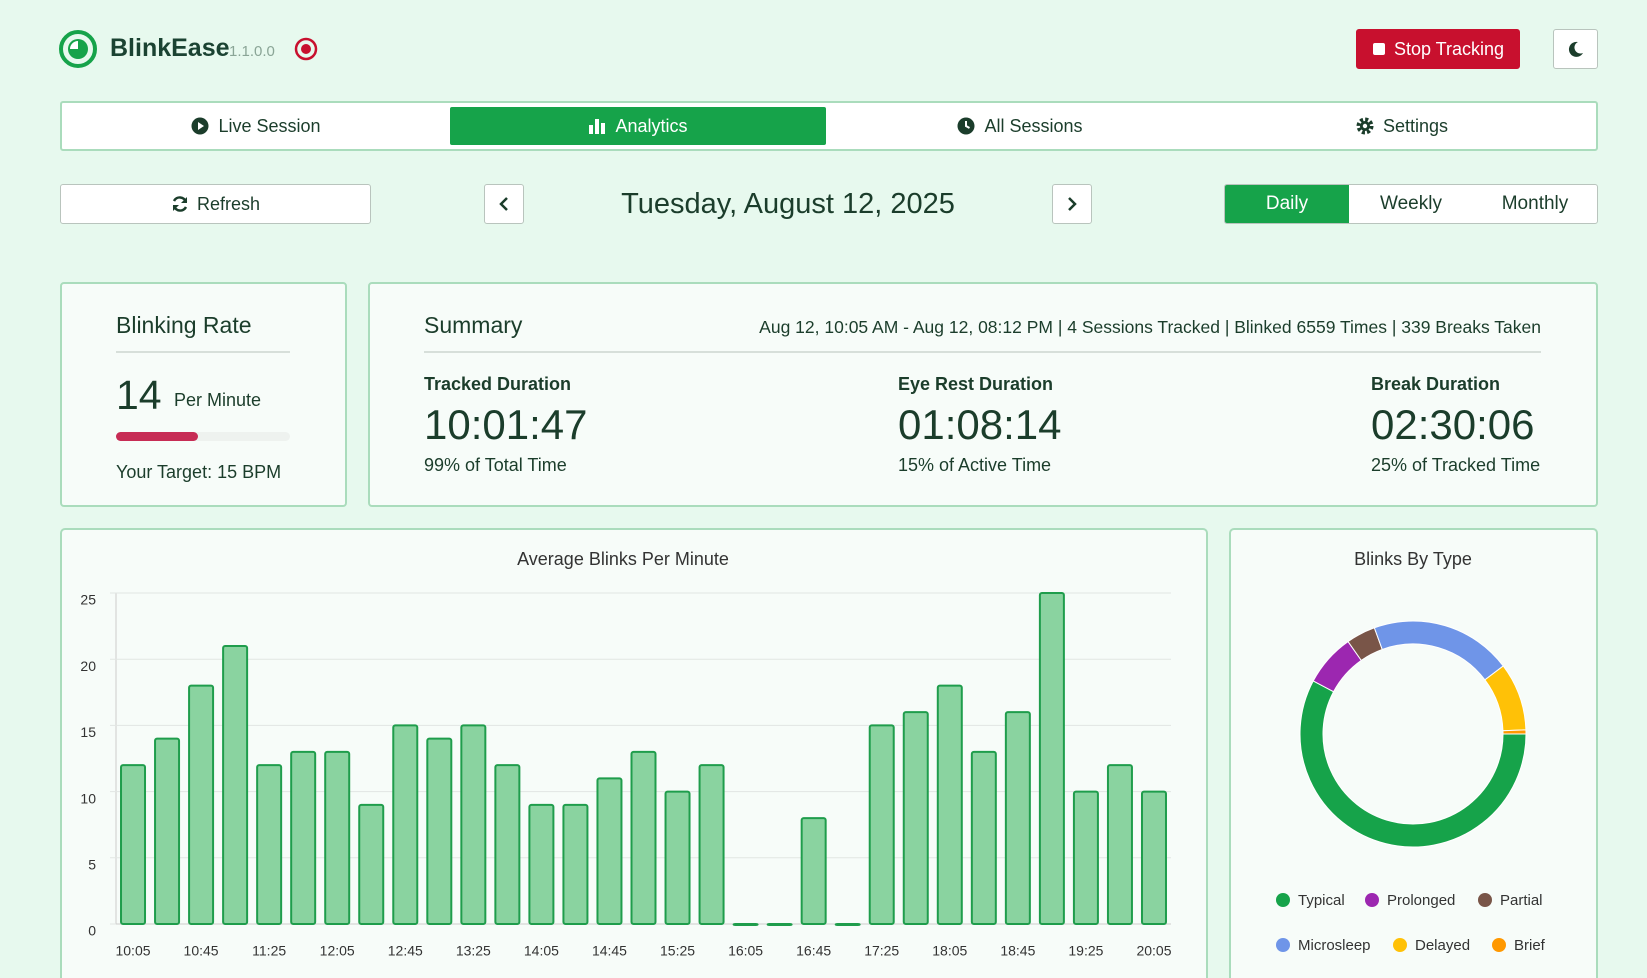 Image resolution: width=1647 pixels, height=978 pixels. What do you see at coordinates (170, 48) in the screenshot?
I see `app-name: BlinkEase` at bounding box center [170, 48].